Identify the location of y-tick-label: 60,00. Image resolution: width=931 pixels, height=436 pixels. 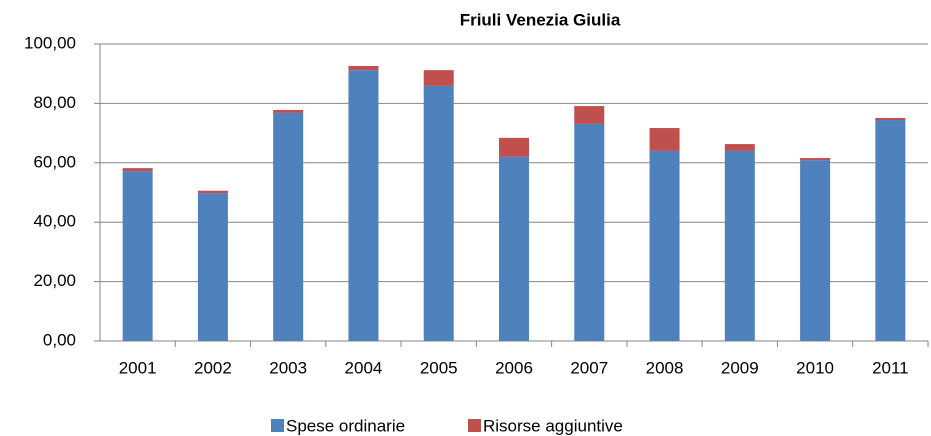
(54, 161).